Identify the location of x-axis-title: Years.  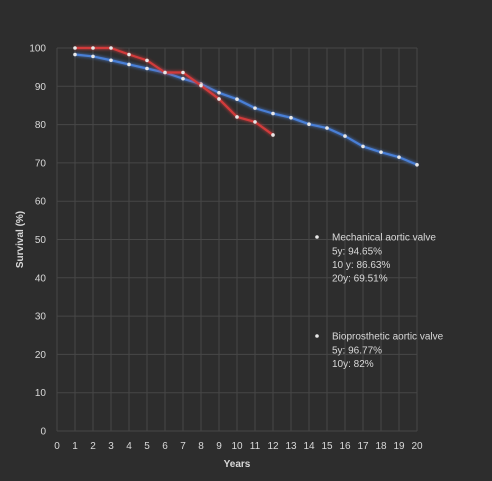
(237, 464).